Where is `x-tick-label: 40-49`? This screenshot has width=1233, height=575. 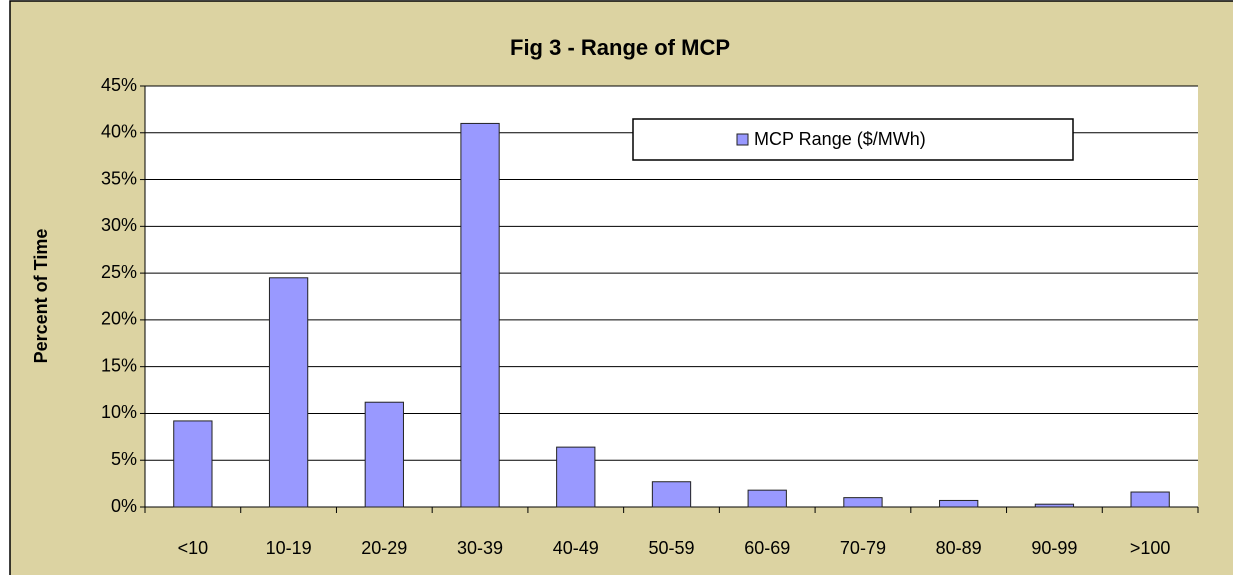
x-tick-label: 40-49 is located at coordinates (576, 548).